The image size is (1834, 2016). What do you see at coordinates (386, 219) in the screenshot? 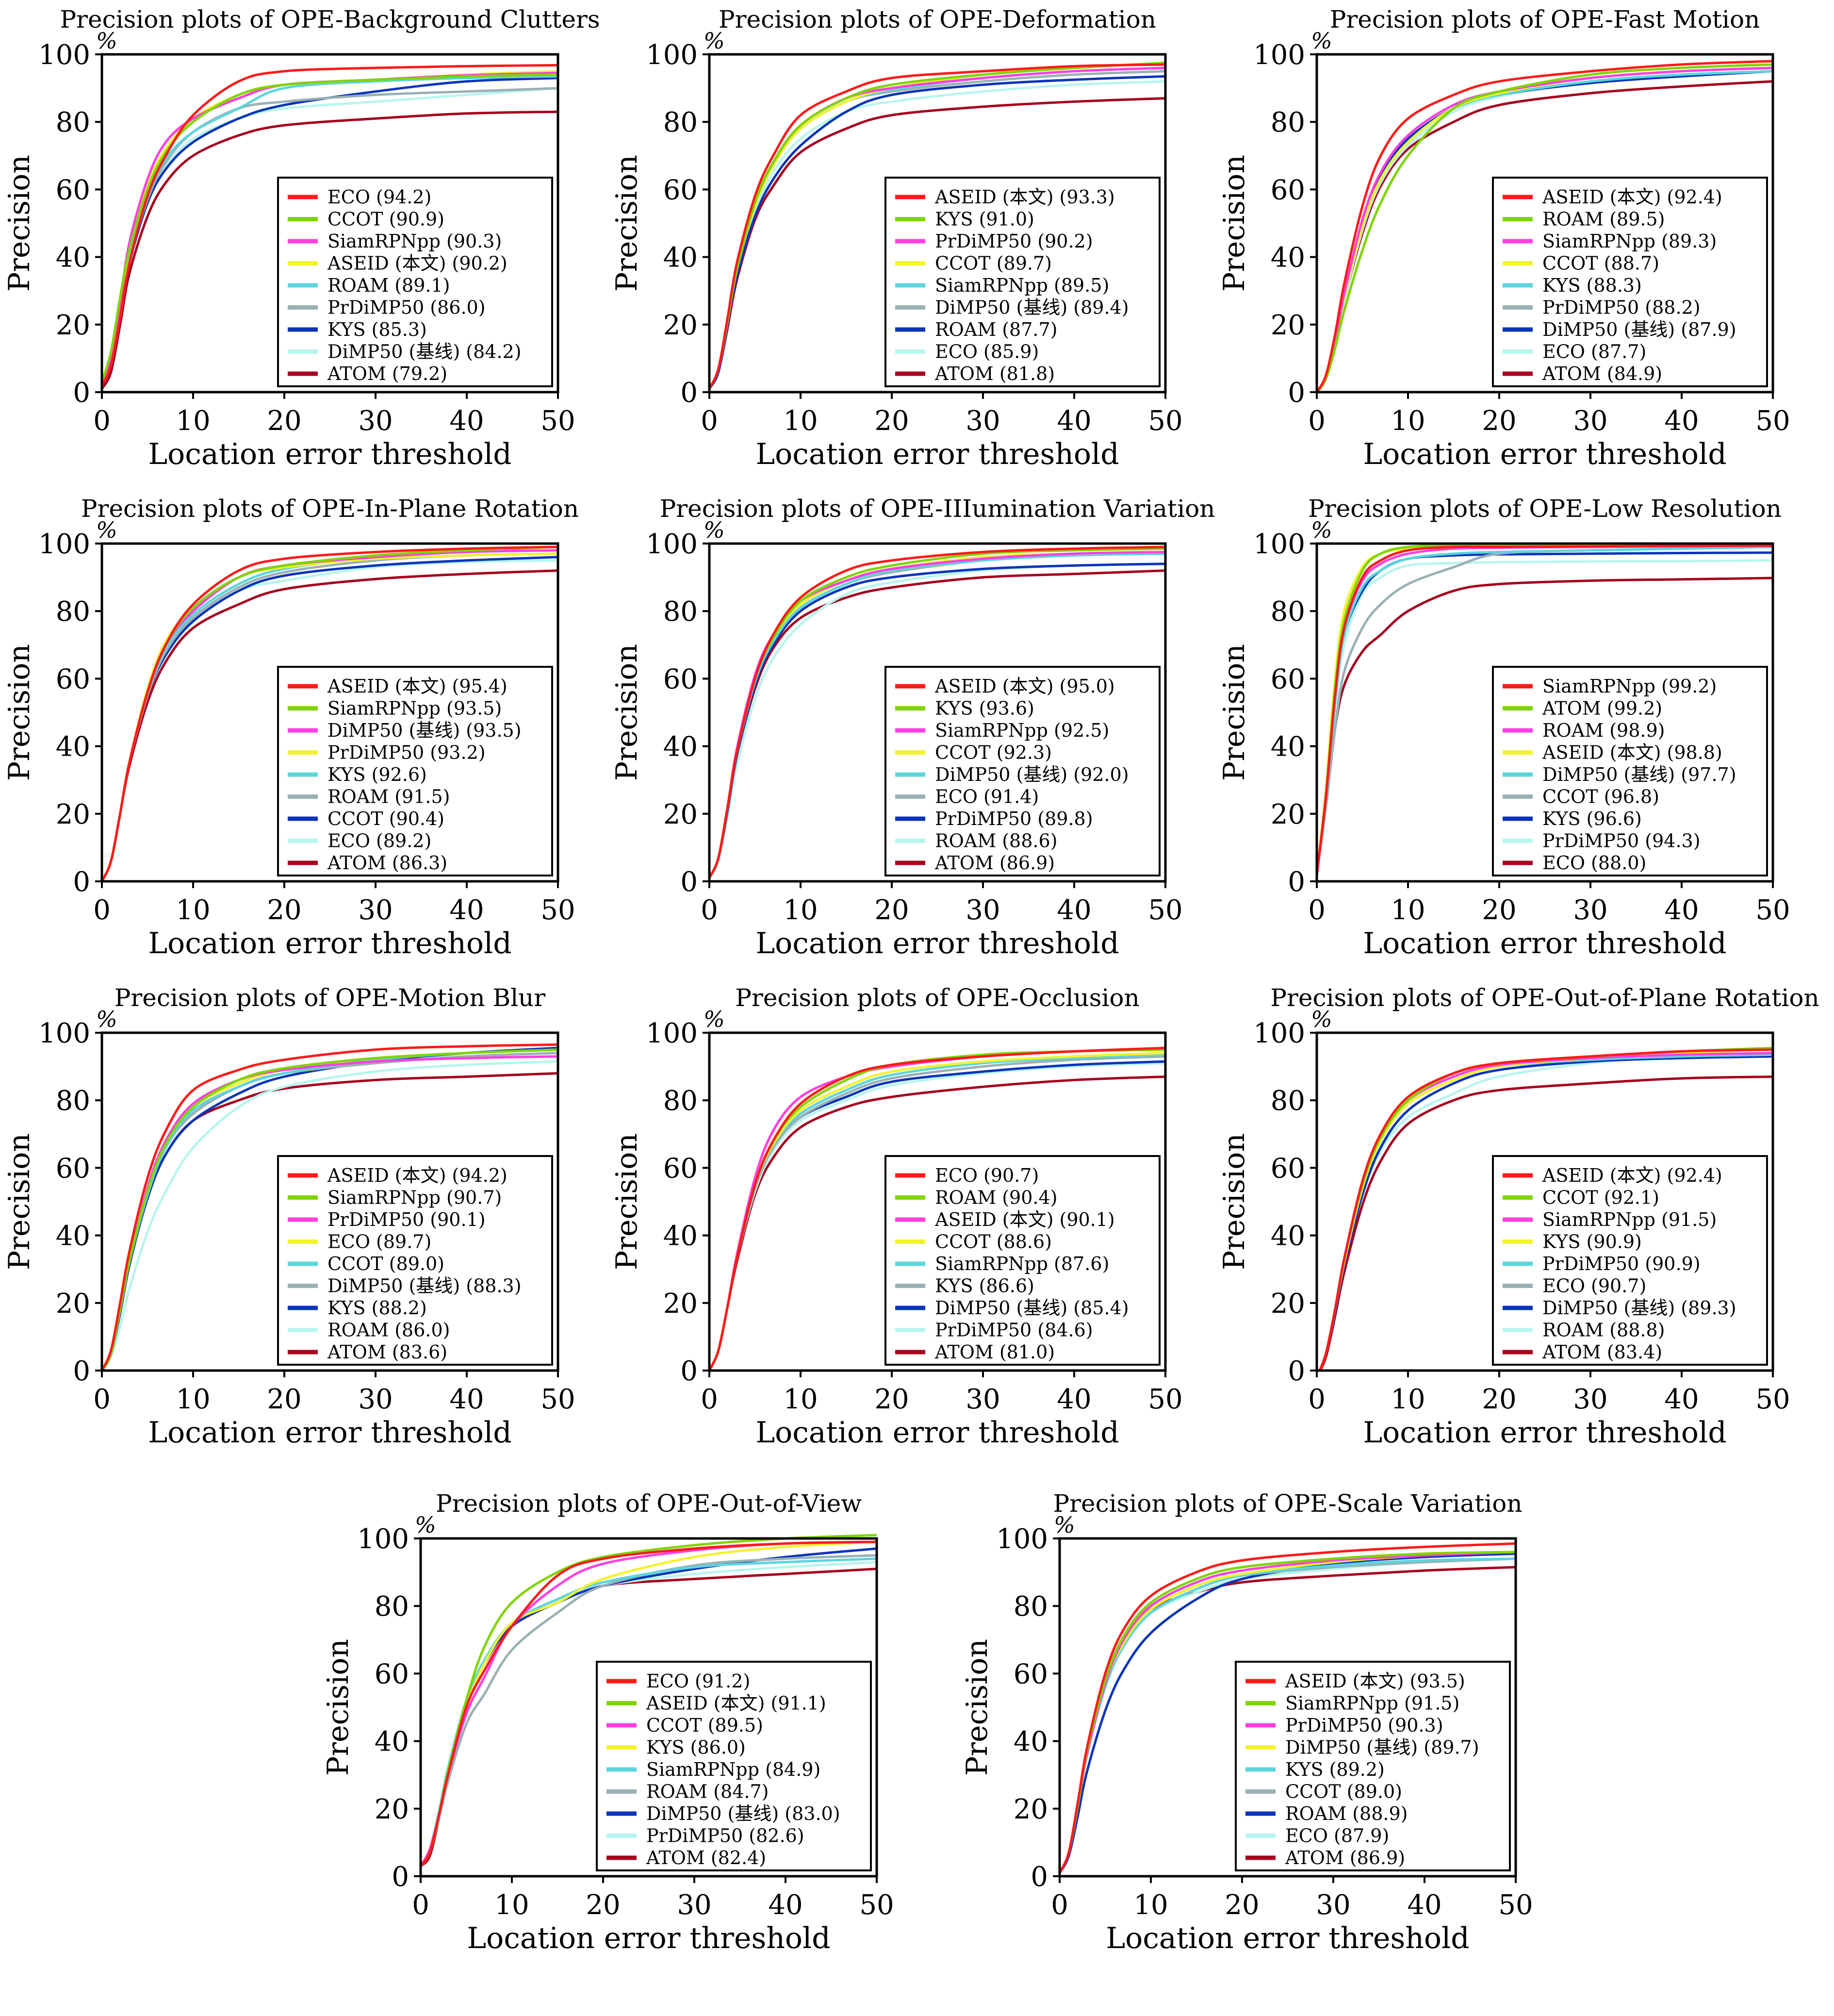
I see `legend-label: CCOT (90.9)` at bounding box center [386, 219].